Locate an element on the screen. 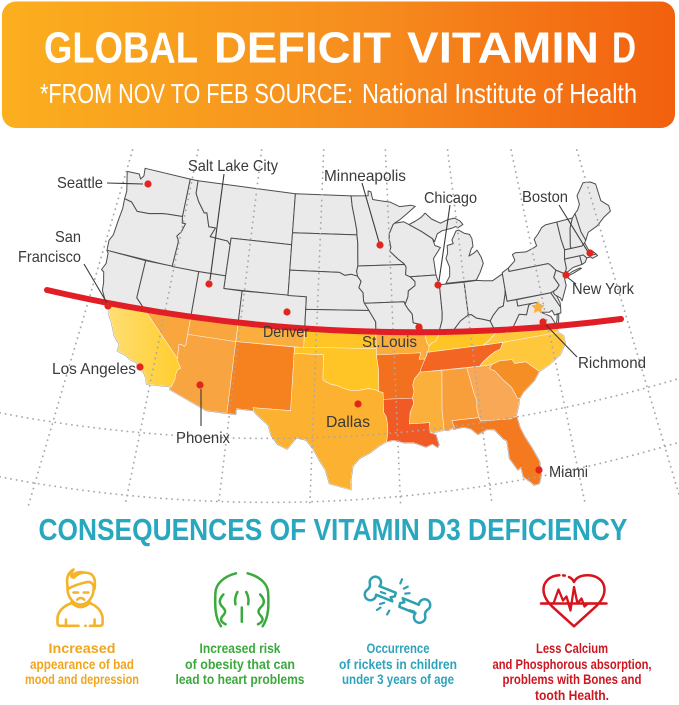 The height and width of the screenshot is (705, 679). svg-text: Denver is located at coordinates (286, 332).